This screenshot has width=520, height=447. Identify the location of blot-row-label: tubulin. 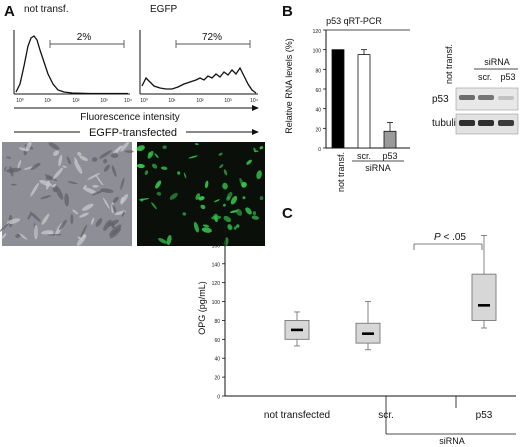
(446, 123).